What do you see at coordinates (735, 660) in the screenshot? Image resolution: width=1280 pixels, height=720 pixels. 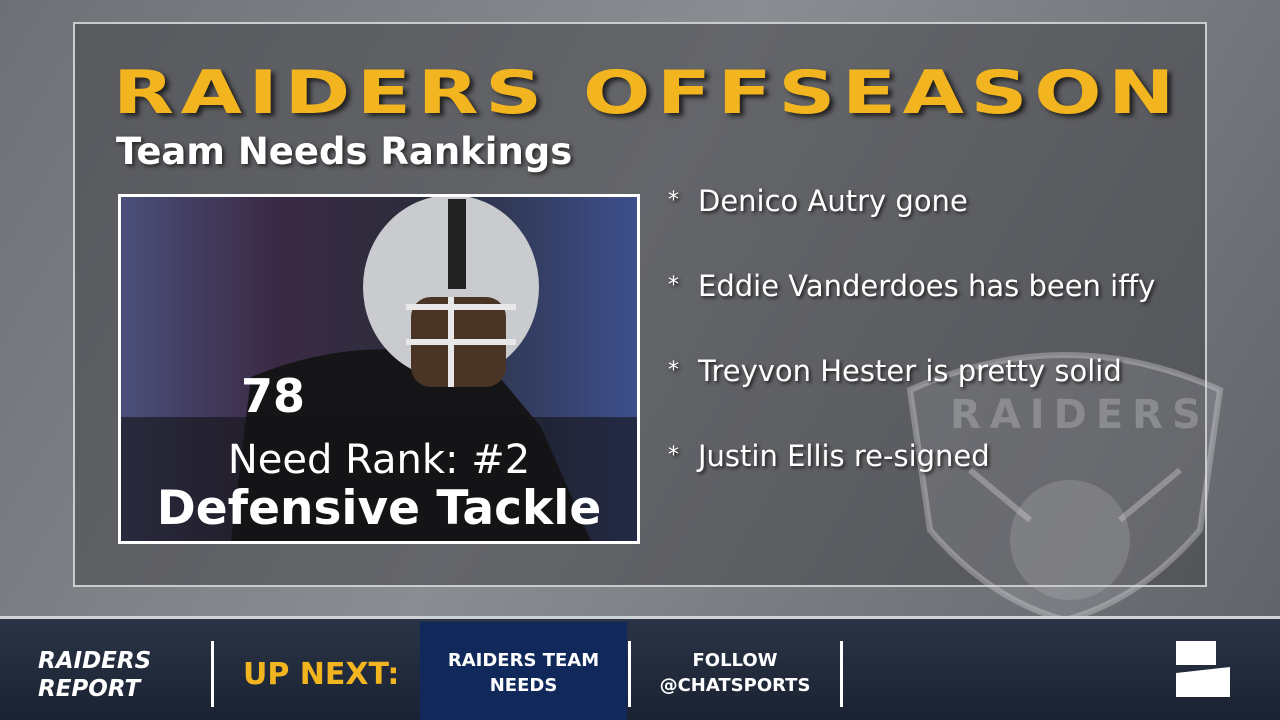 I see `follow-line: FOLLOW` at bounding box center [735, 660].